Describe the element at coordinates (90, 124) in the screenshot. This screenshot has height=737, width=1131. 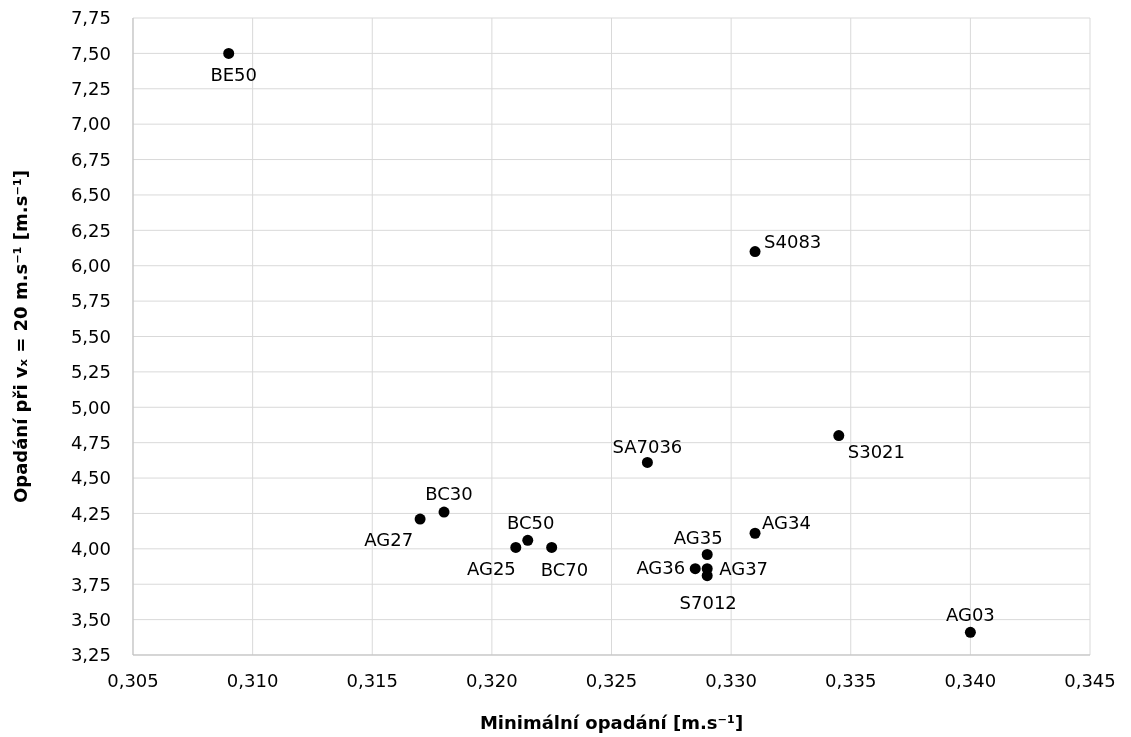
I see `y-tick-label: 7,00` at that location.